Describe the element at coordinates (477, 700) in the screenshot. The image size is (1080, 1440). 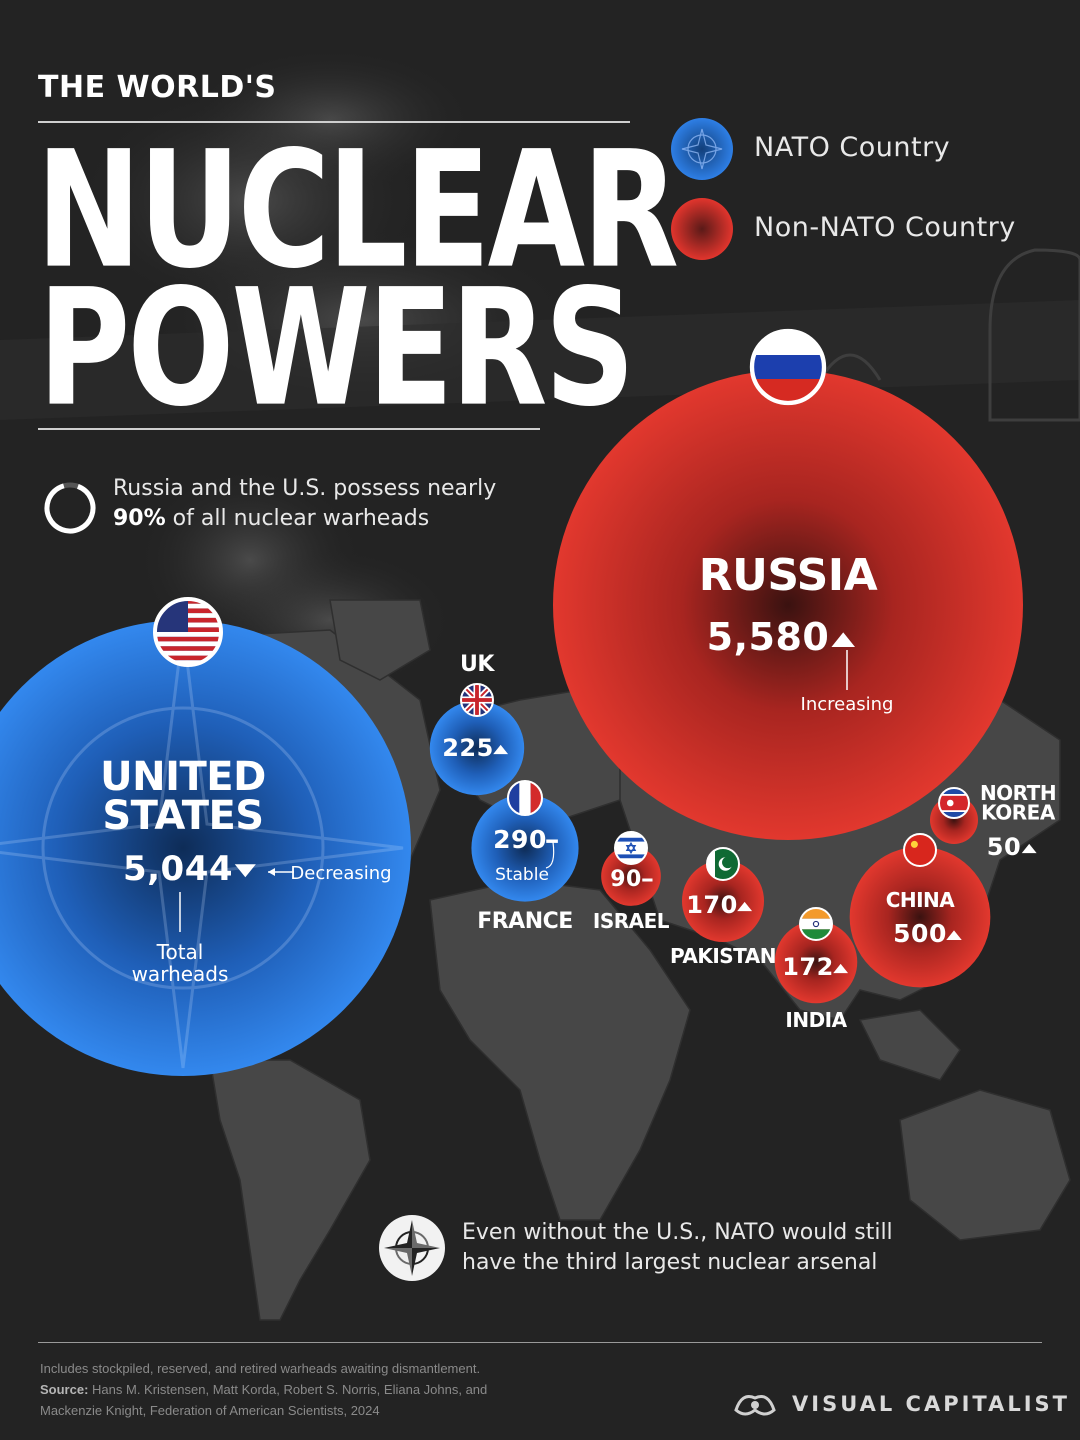
I see `uk-flag-icon` at that location.